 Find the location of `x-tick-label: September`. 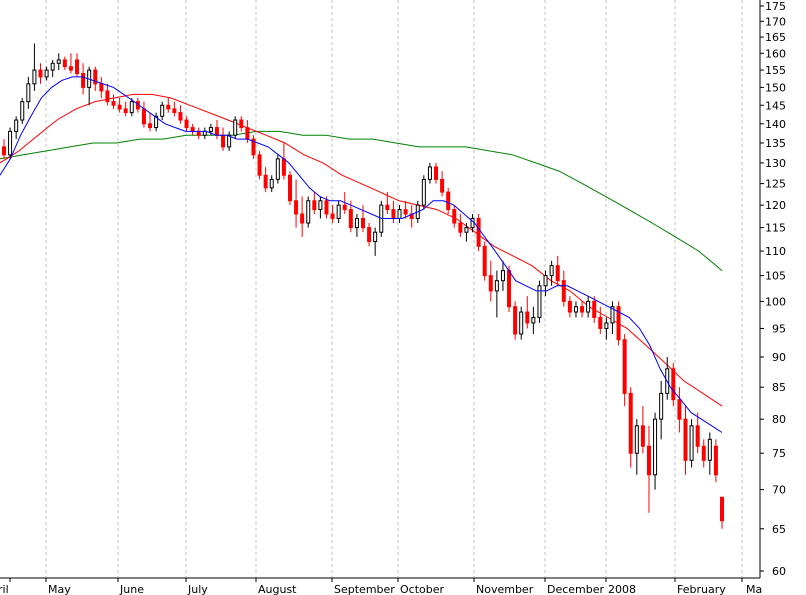

x-tick-label: September is located at coordinates (364, 589).